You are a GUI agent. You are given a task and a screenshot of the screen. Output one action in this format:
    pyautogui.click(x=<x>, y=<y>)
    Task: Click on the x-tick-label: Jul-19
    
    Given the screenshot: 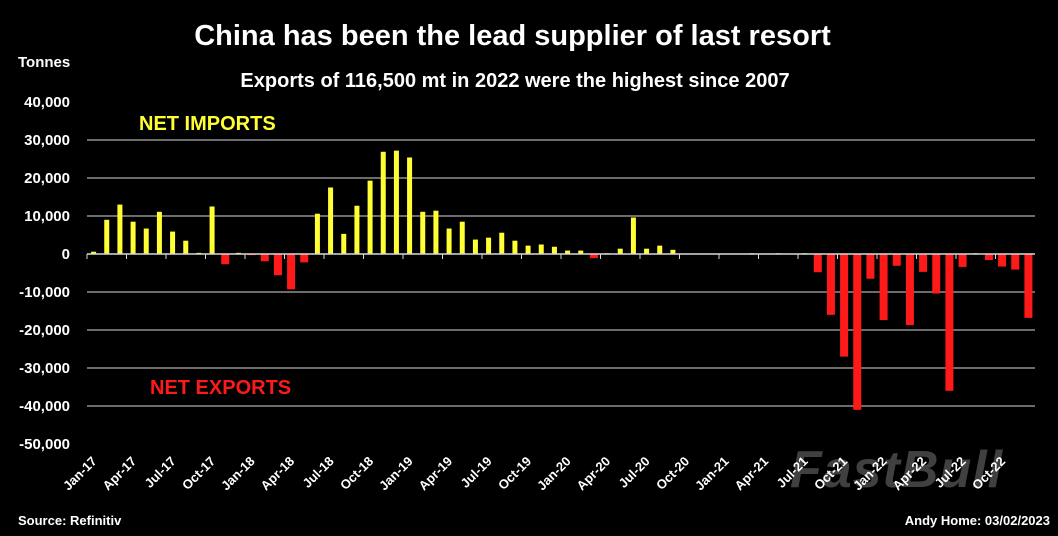 What is the action you would take?
    pyautogui.click(x=476, y=472)
    